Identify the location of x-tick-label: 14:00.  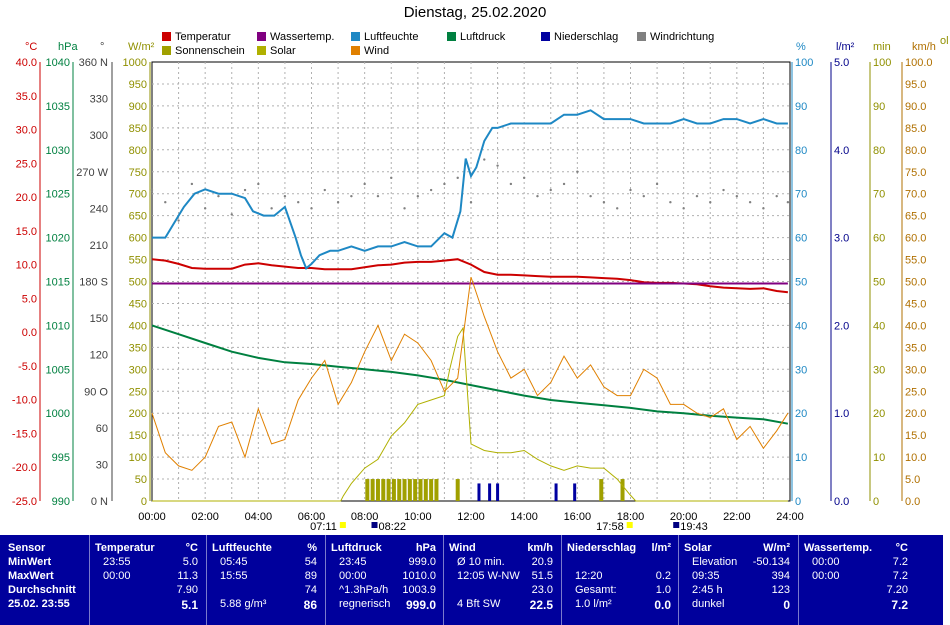
(524, 517).